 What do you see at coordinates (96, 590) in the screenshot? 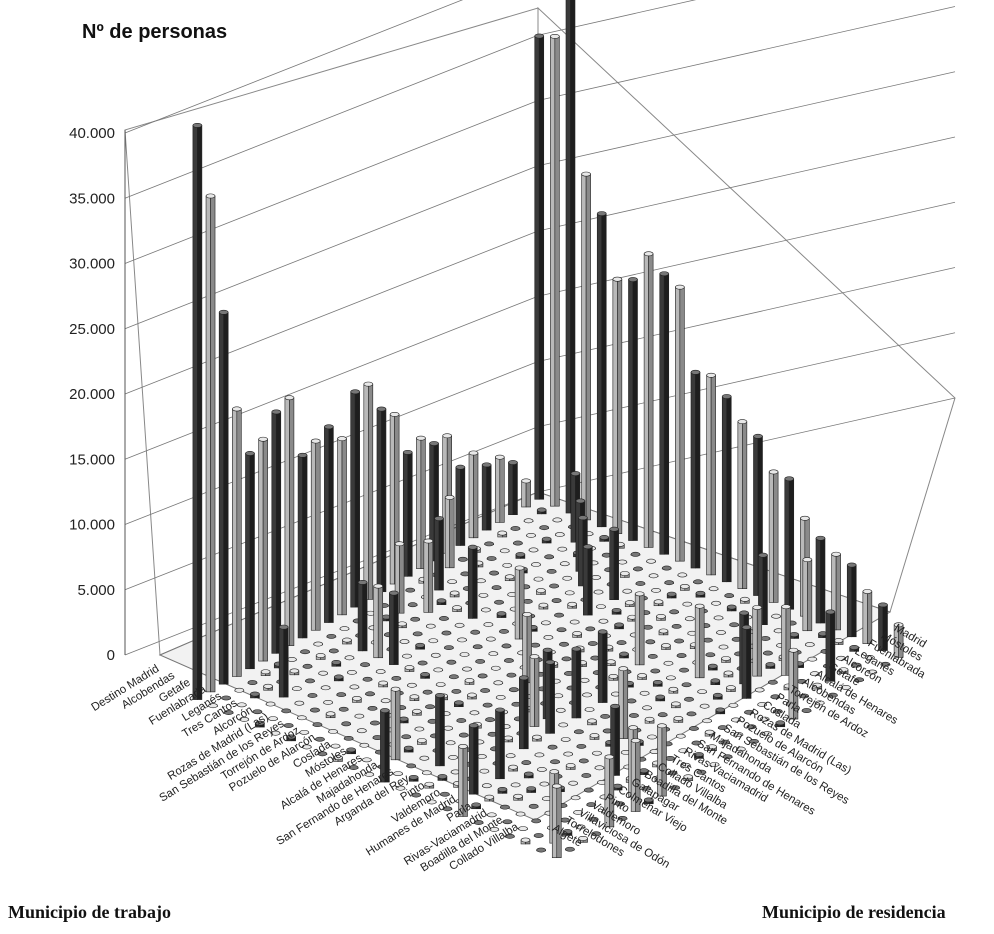
I see `y-tick-label: 5.000` at bounding box center [96, 590].